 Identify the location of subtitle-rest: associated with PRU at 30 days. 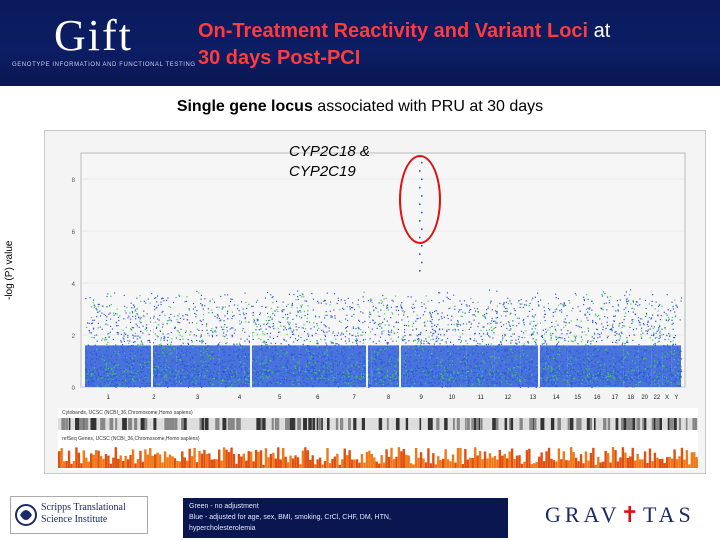
(428, 106).